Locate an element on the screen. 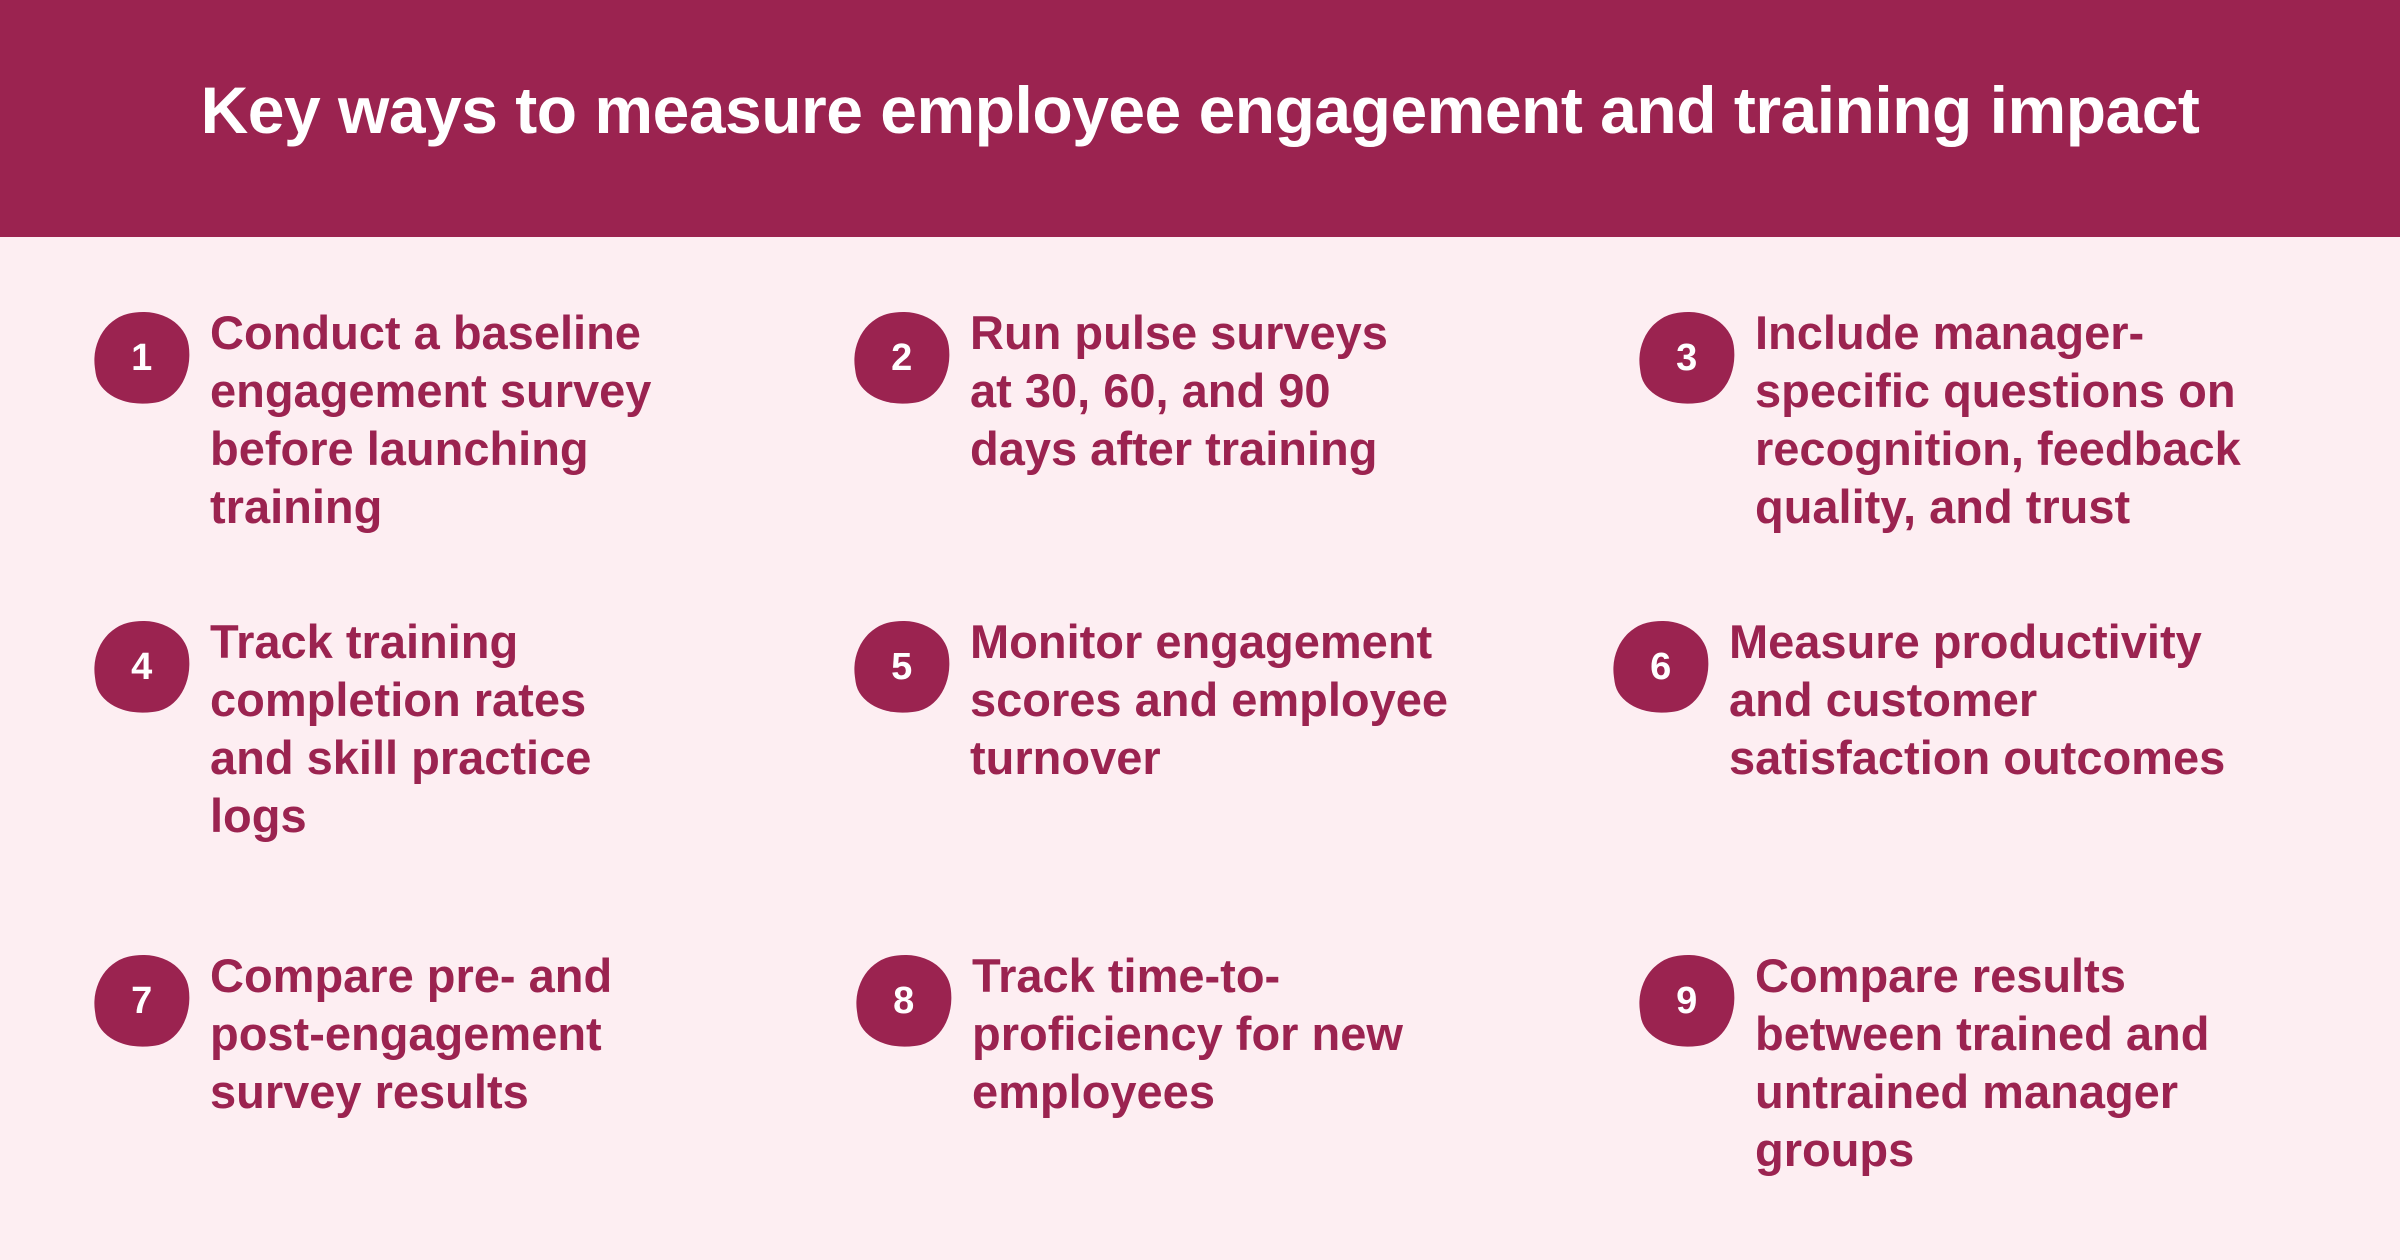  badge: 1 is located at coordinates (142, 358).